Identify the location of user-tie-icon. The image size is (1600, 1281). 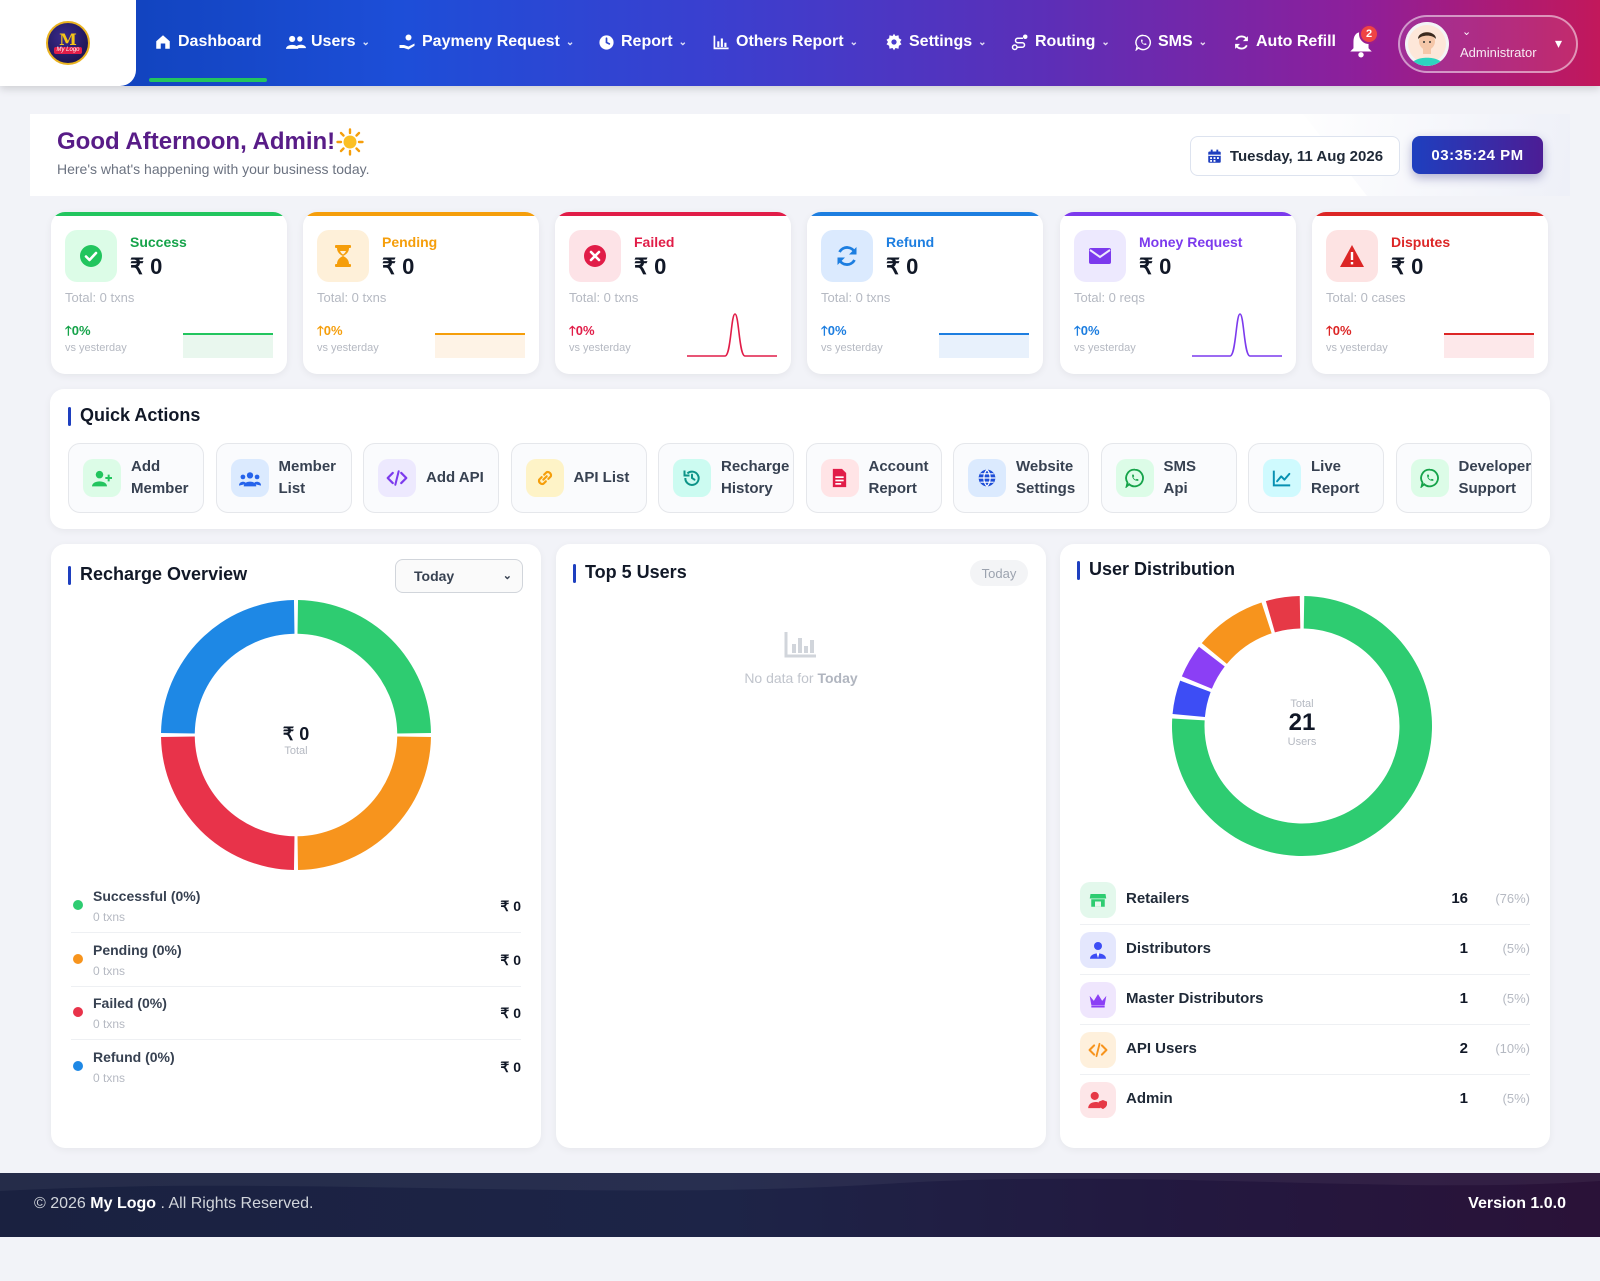
(1098, 950).